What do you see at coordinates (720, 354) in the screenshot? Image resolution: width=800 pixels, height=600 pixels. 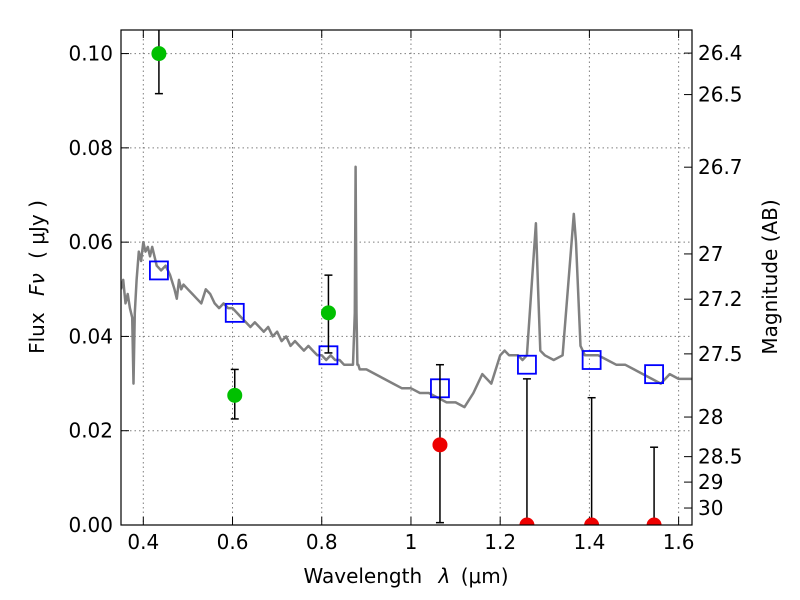 I see `right-tick-label: 27.5` at bounding box center [720, 354].